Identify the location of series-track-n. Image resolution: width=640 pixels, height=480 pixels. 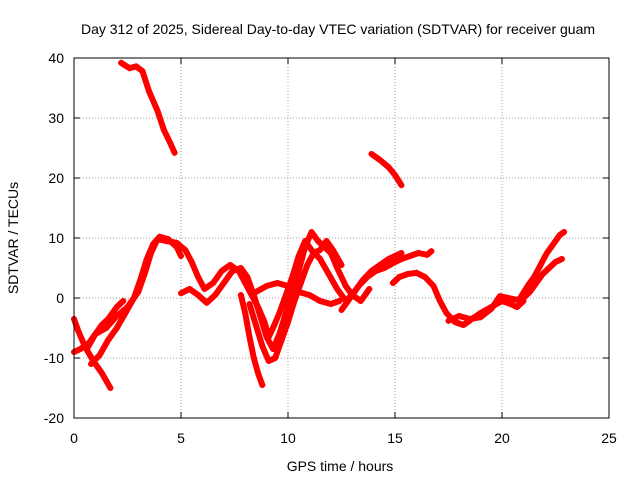
(543, 264).